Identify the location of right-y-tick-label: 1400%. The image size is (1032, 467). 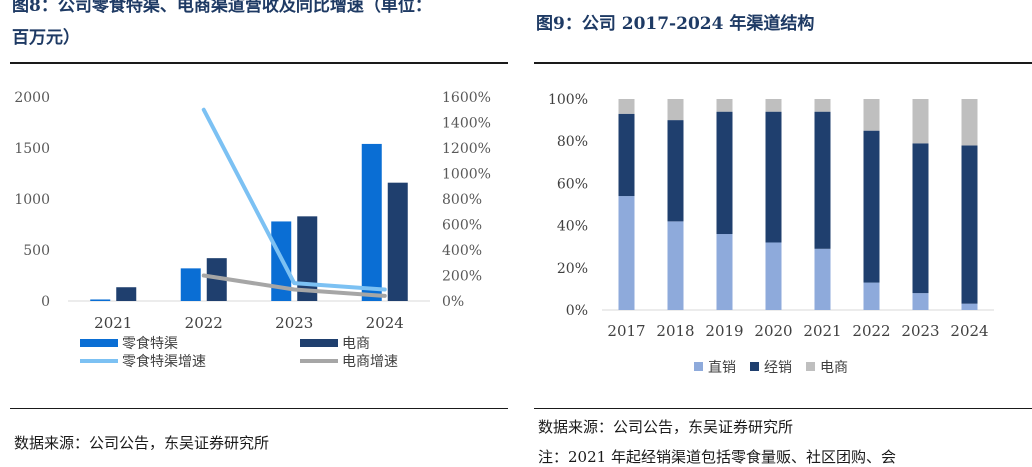
(466, 124).